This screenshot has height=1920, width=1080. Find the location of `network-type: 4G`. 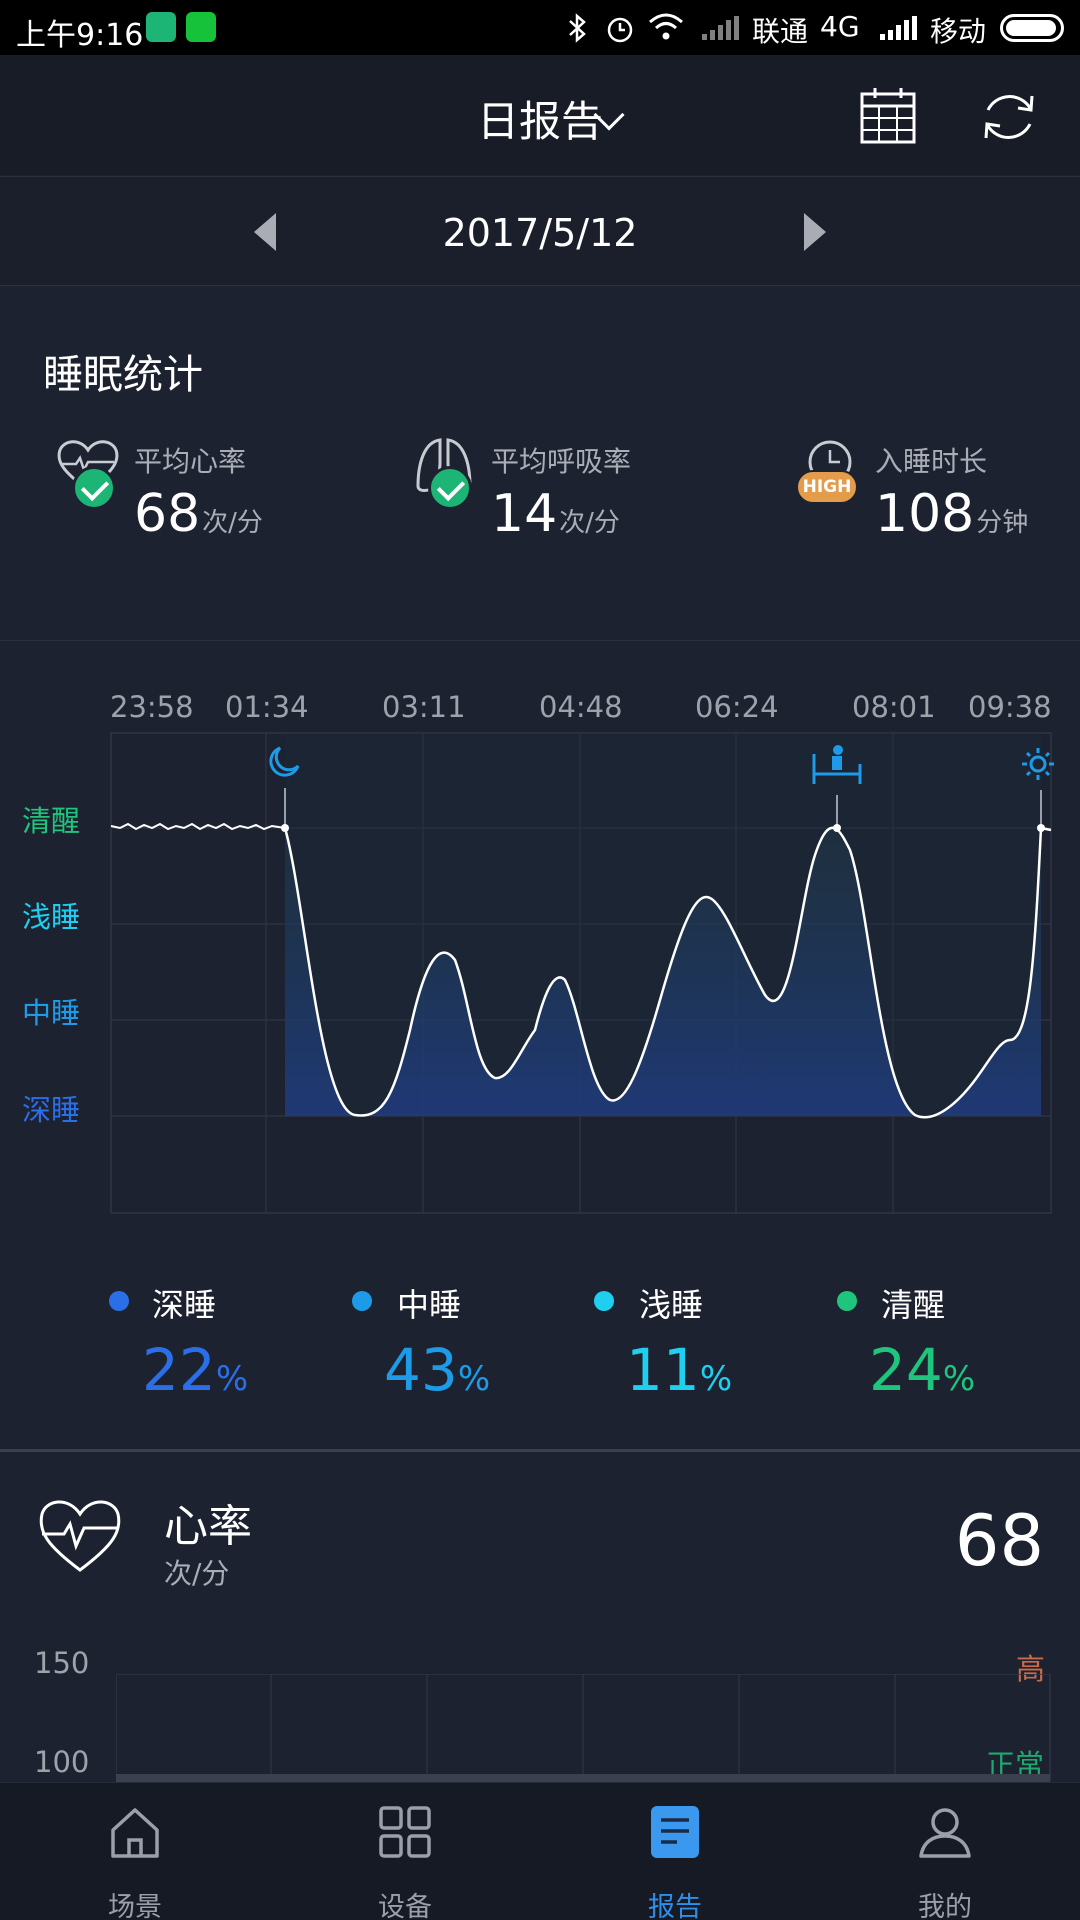

network-type: 4G is located at coordinates (840, 26).